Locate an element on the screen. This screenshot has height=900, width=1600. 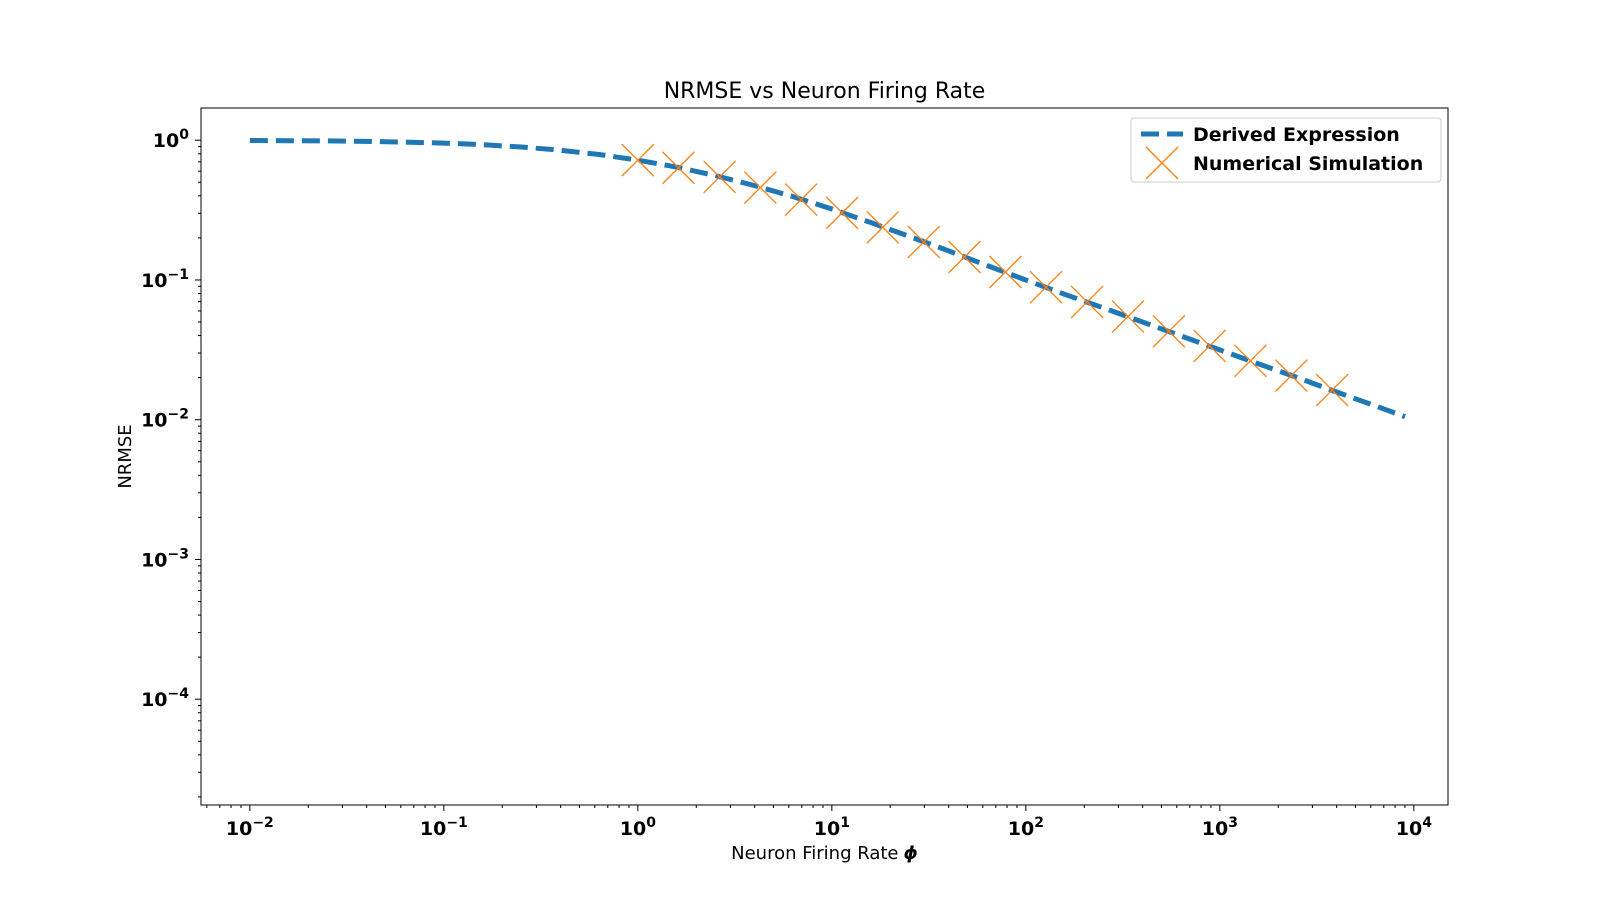
y-axis-label: NRMSE is located at coordinates (125, 456).